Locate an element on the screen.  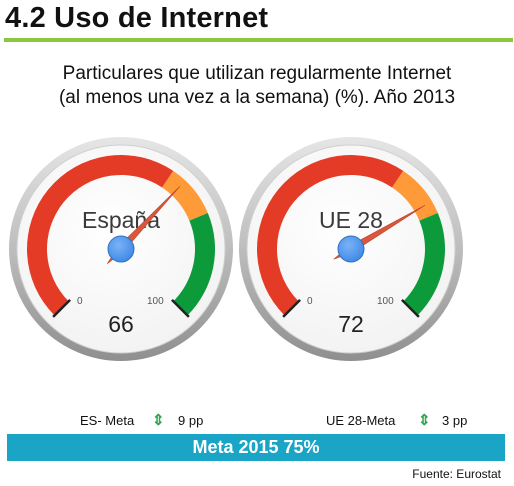
stat-ue-value: 3 pp is located at coordinates (455, 420).